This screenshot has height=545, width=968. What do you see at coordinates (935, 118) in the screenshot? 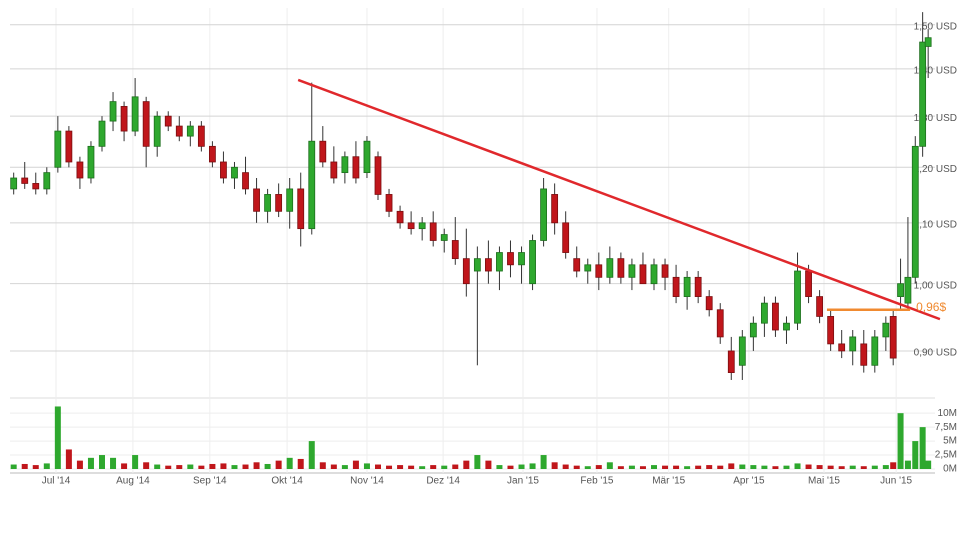
I see `y-tick-label: 1,30 USD` at bounding box center [935, 118].